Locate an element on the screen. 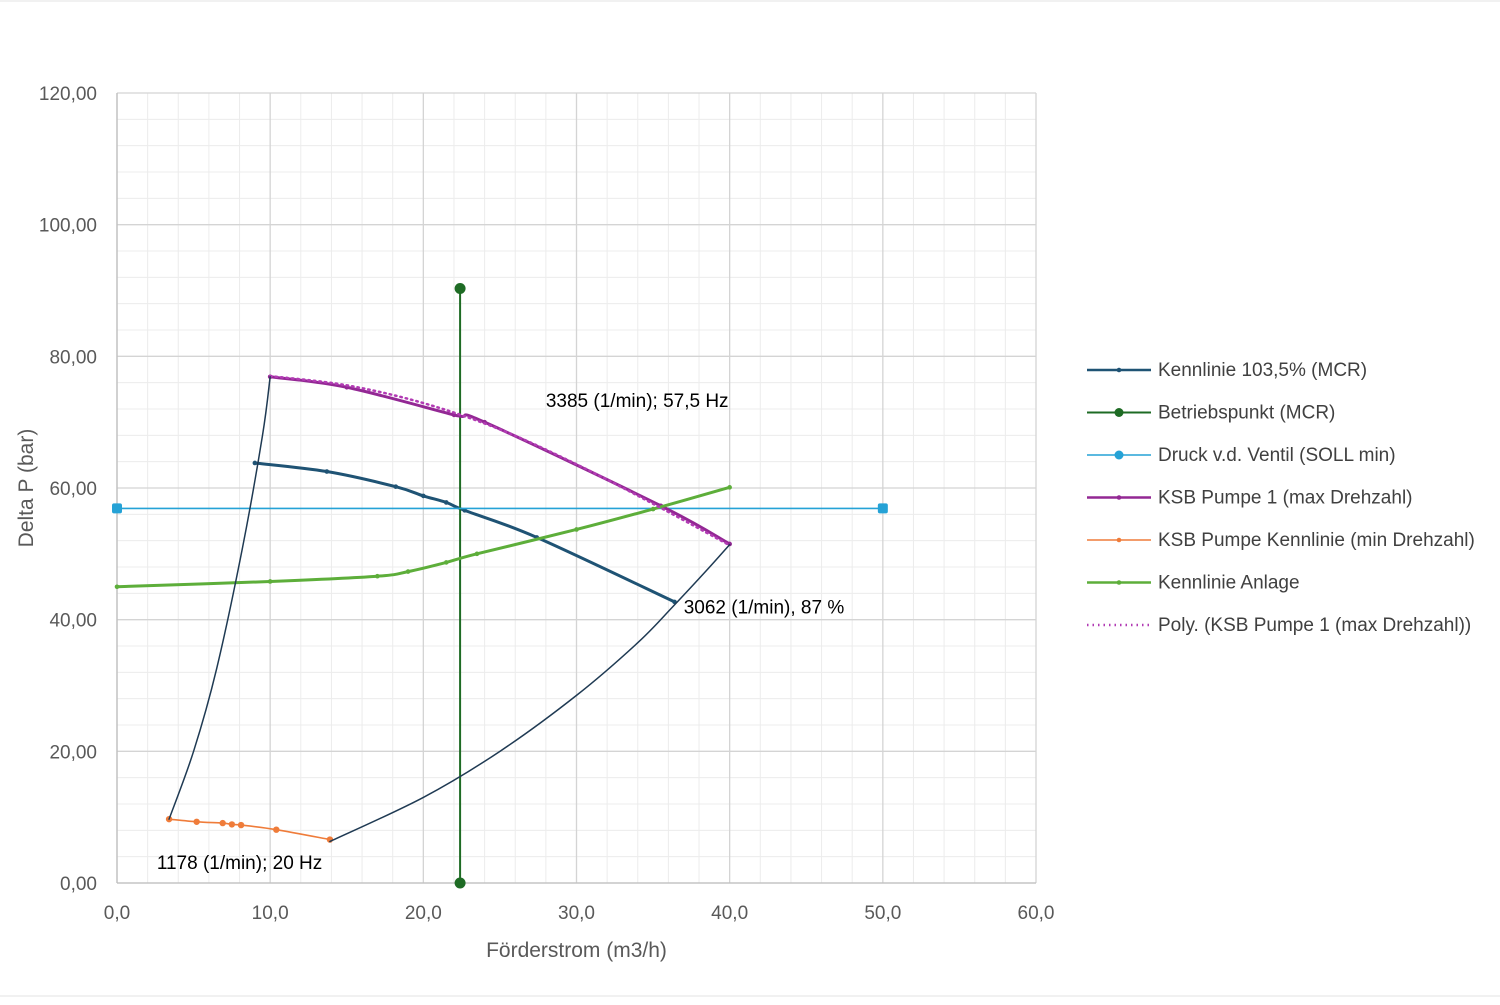 Image resolution: width=1500 pixels, height=1005 pixels. legend-entry: Kennlinie 103,5% (MCR) is located at coordinates (1227, 370).